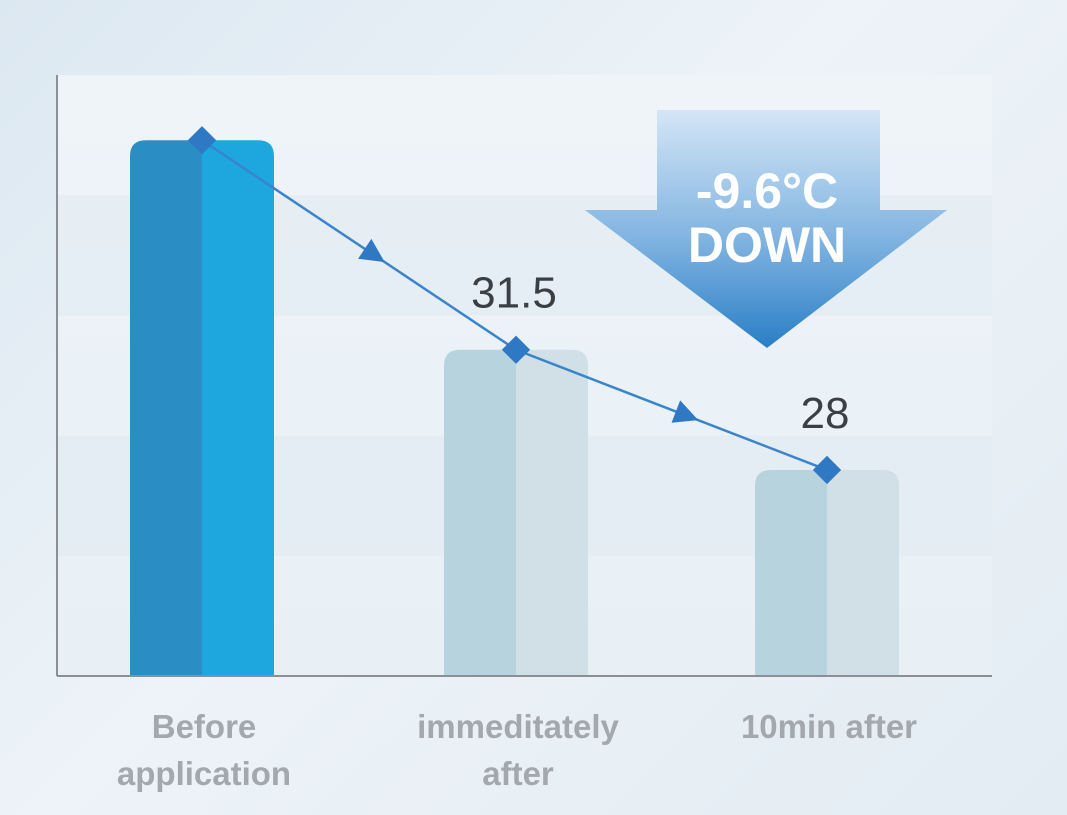 The height and width of the screenshot is (815, 1067). I want to click on category-label: Before, so click(204, 726).